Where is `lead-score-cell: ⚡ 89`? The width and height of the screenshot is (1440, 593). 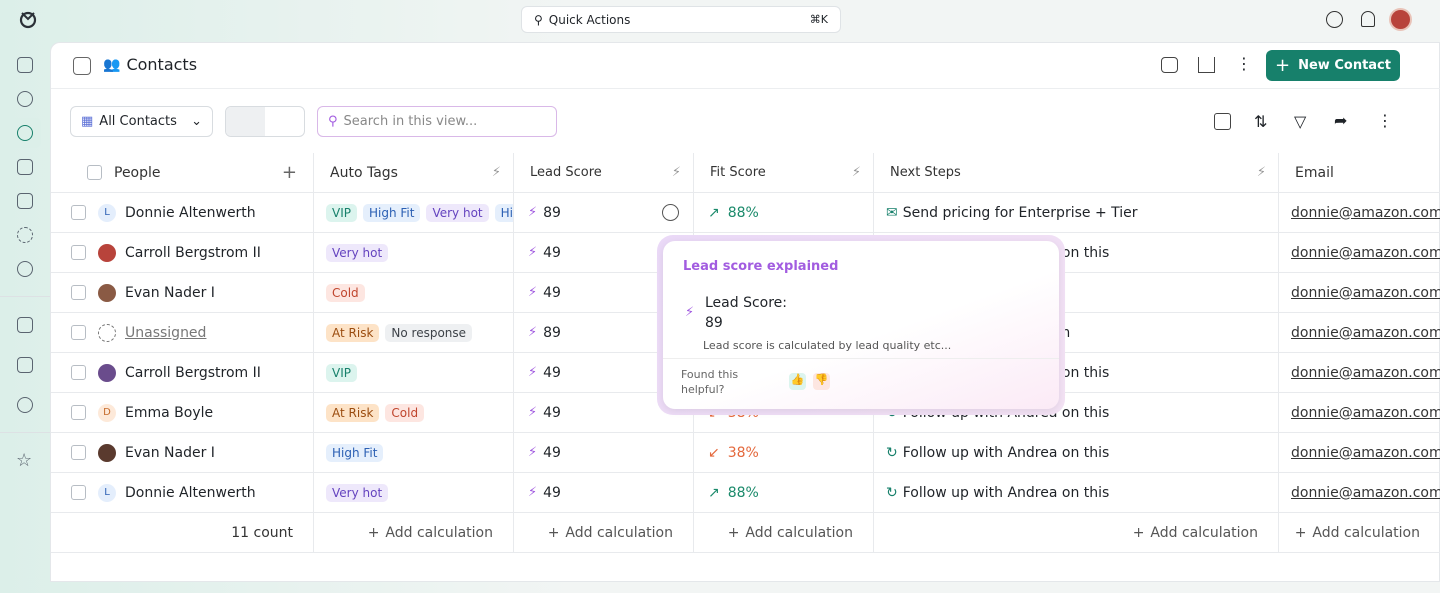 lead-score-cell: ⚡ 89 is located at coordinates (604, 213).